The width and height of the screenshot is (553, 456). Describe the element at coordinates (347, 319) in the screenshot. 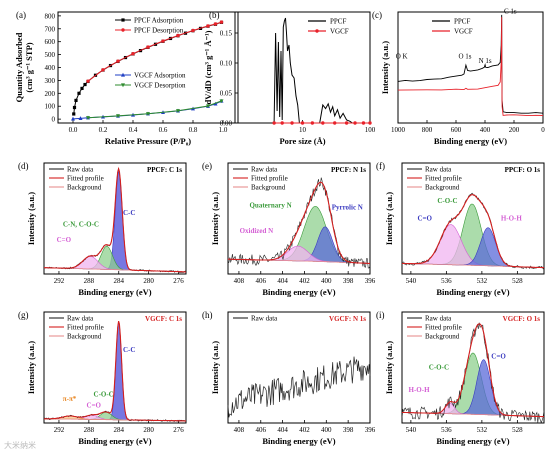

I see `panel-title: VGCF: N 1s` at that location.